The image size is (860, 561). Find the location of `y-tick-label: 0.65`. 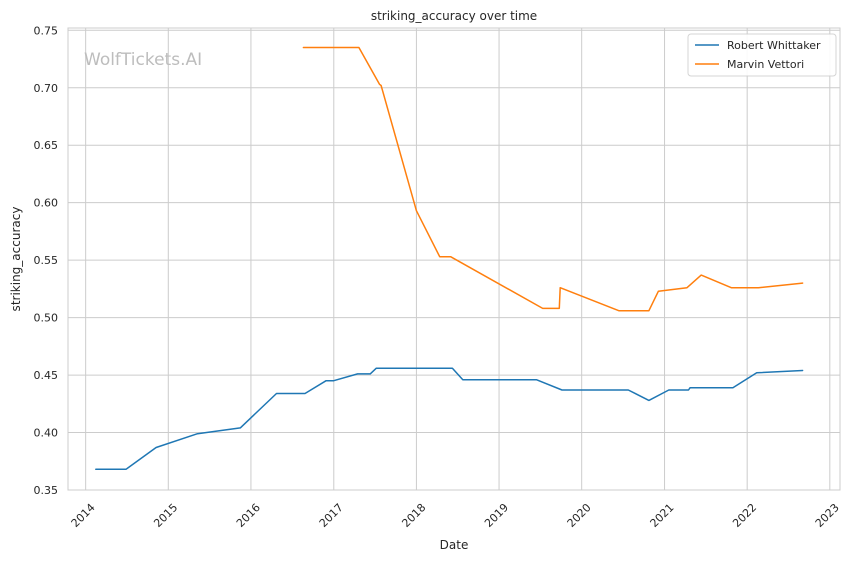

y-tick-label: 0.65 is located at coordinates (46, 145).